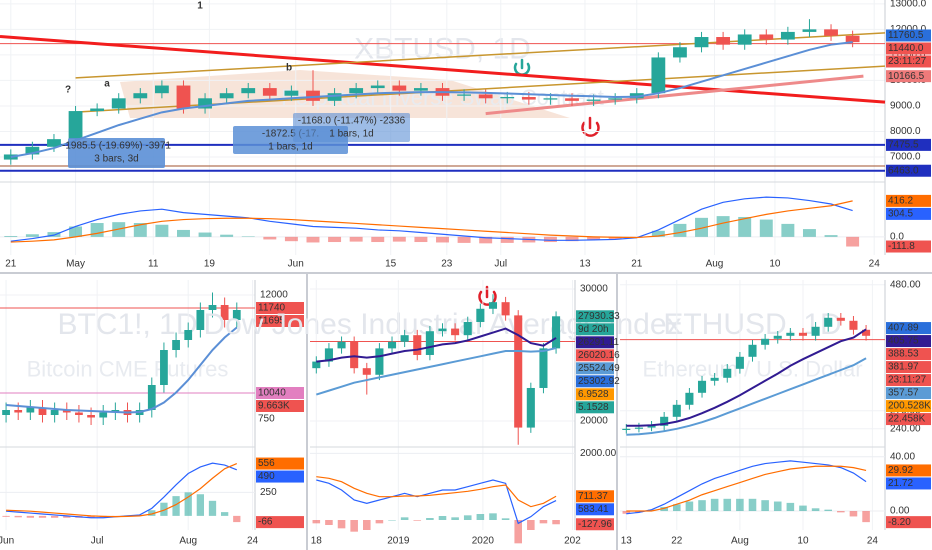 This screenshot has width=932, height=550. Describe the element at coordinates (900, 470) in the screenshot. I see `price-tag-label: 29.92` at that location.